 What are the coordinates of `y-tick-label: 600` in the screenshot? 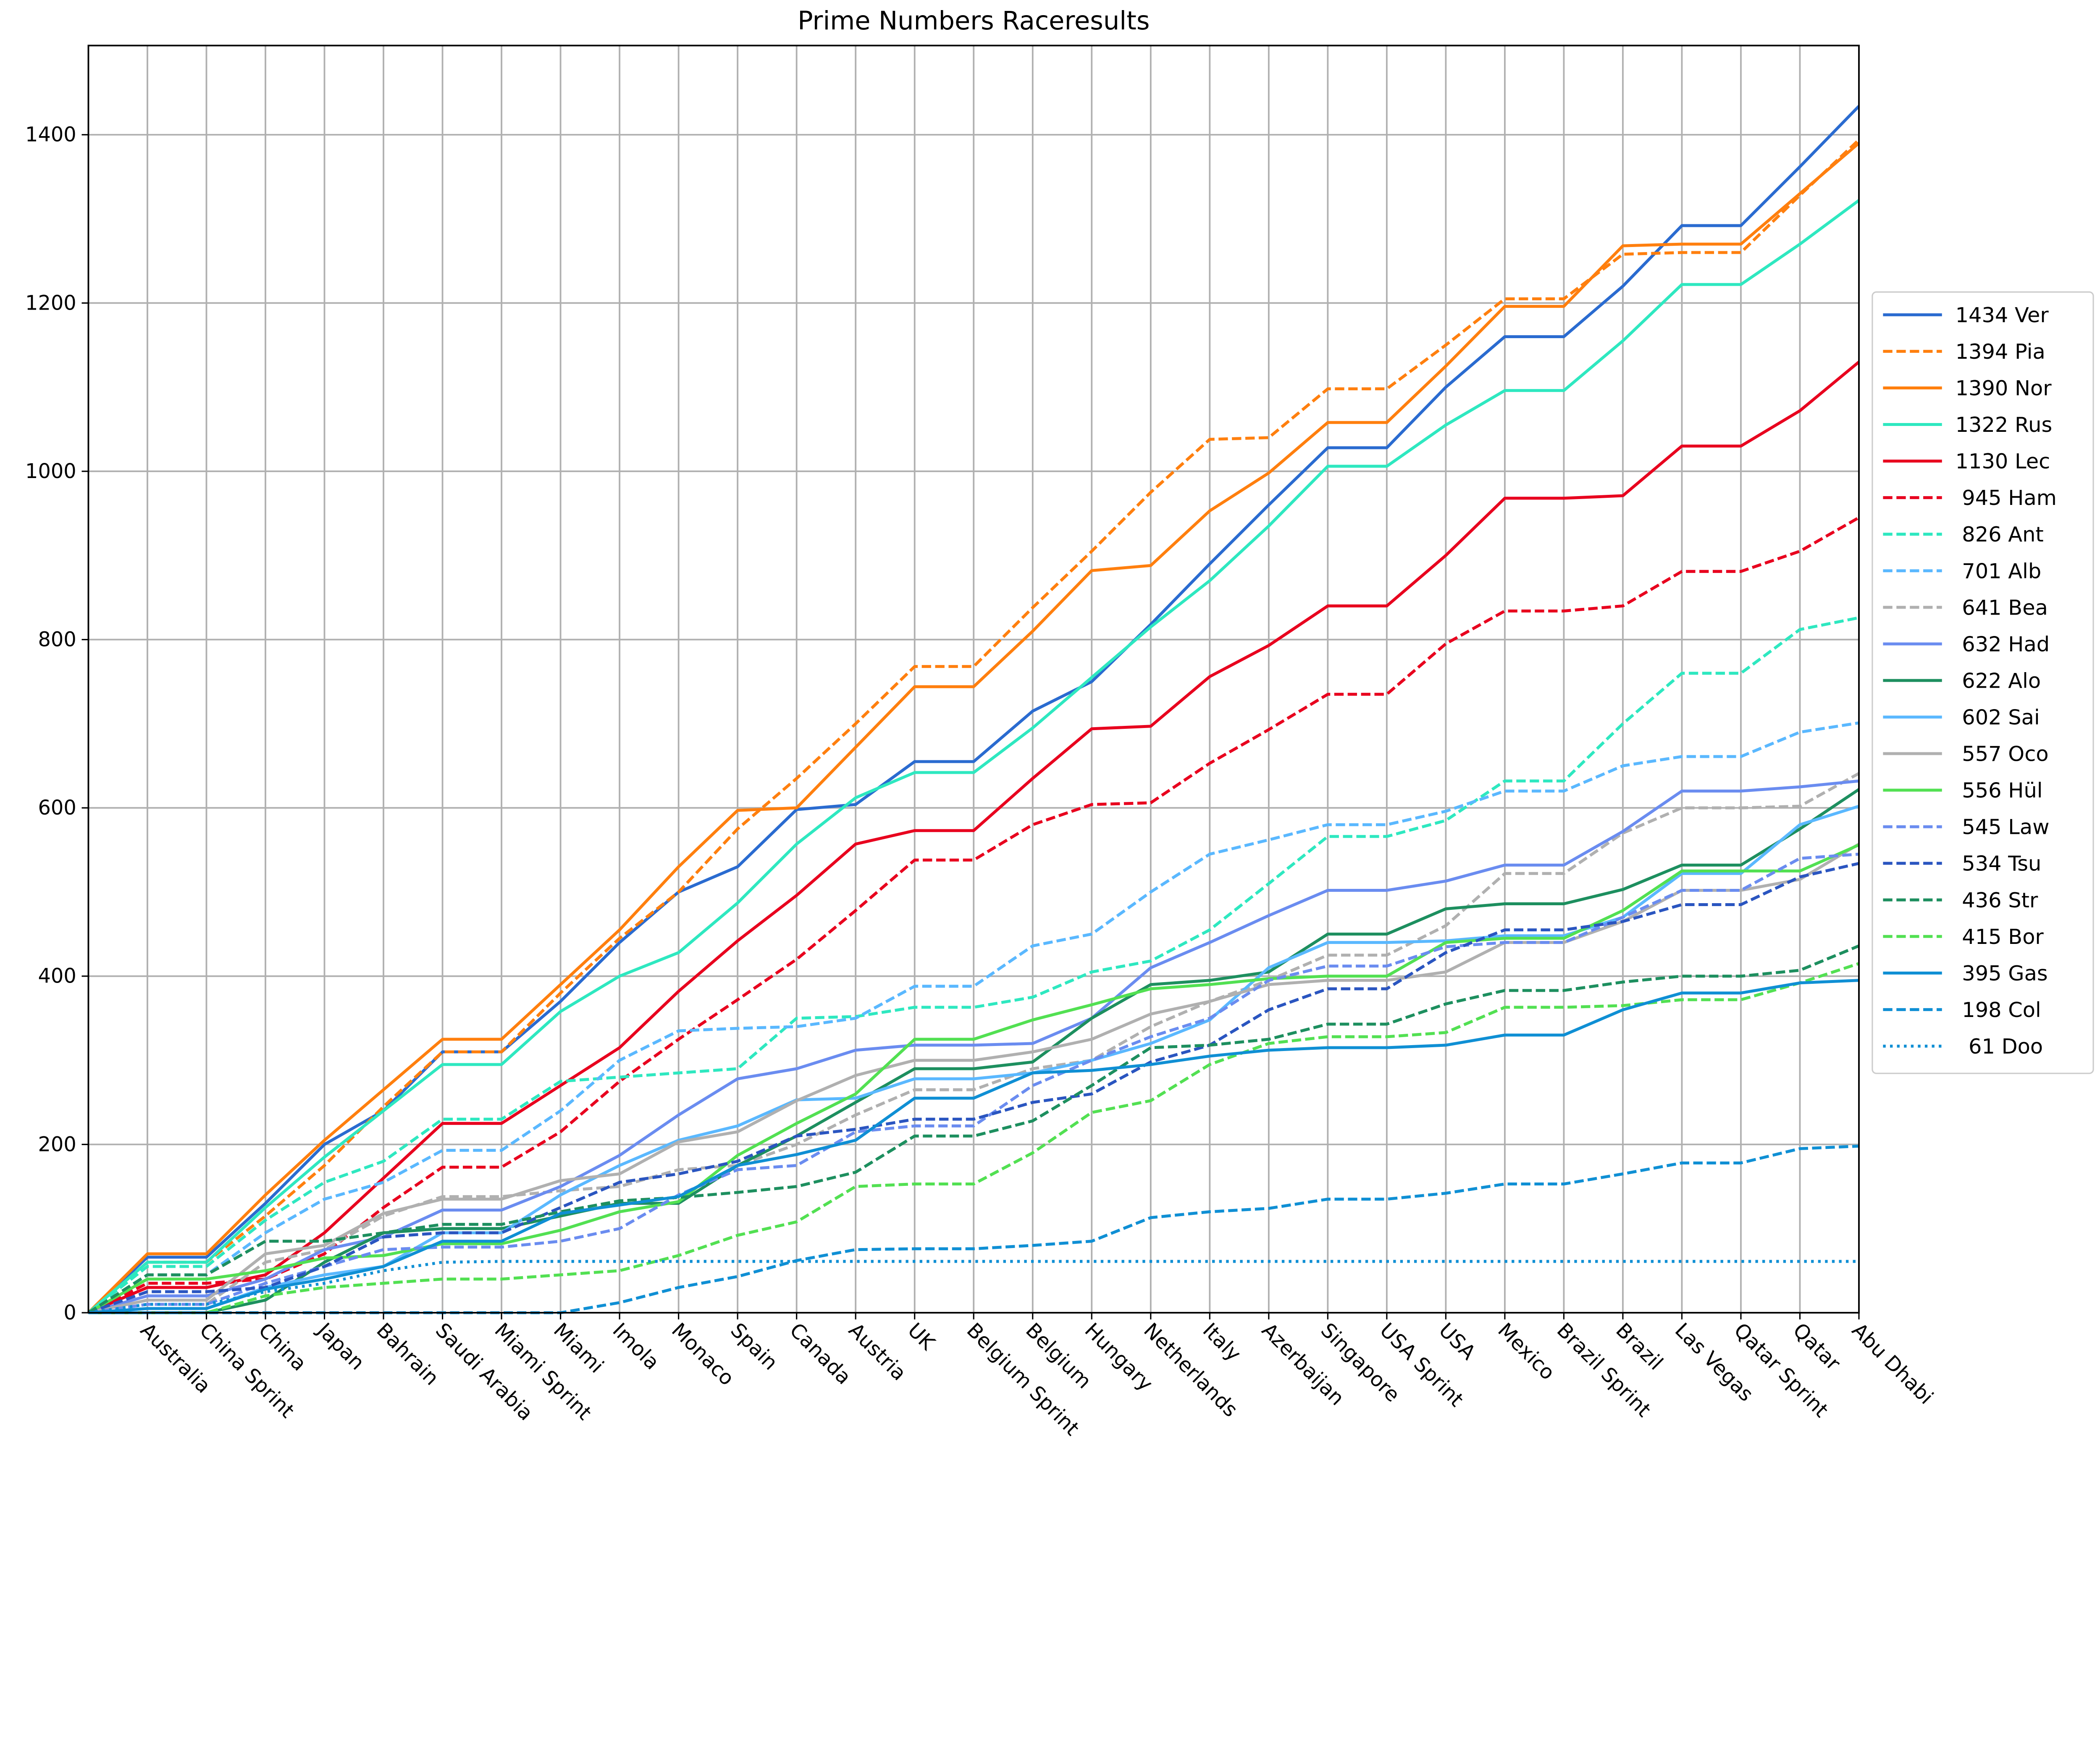 It's located at (57, 808).